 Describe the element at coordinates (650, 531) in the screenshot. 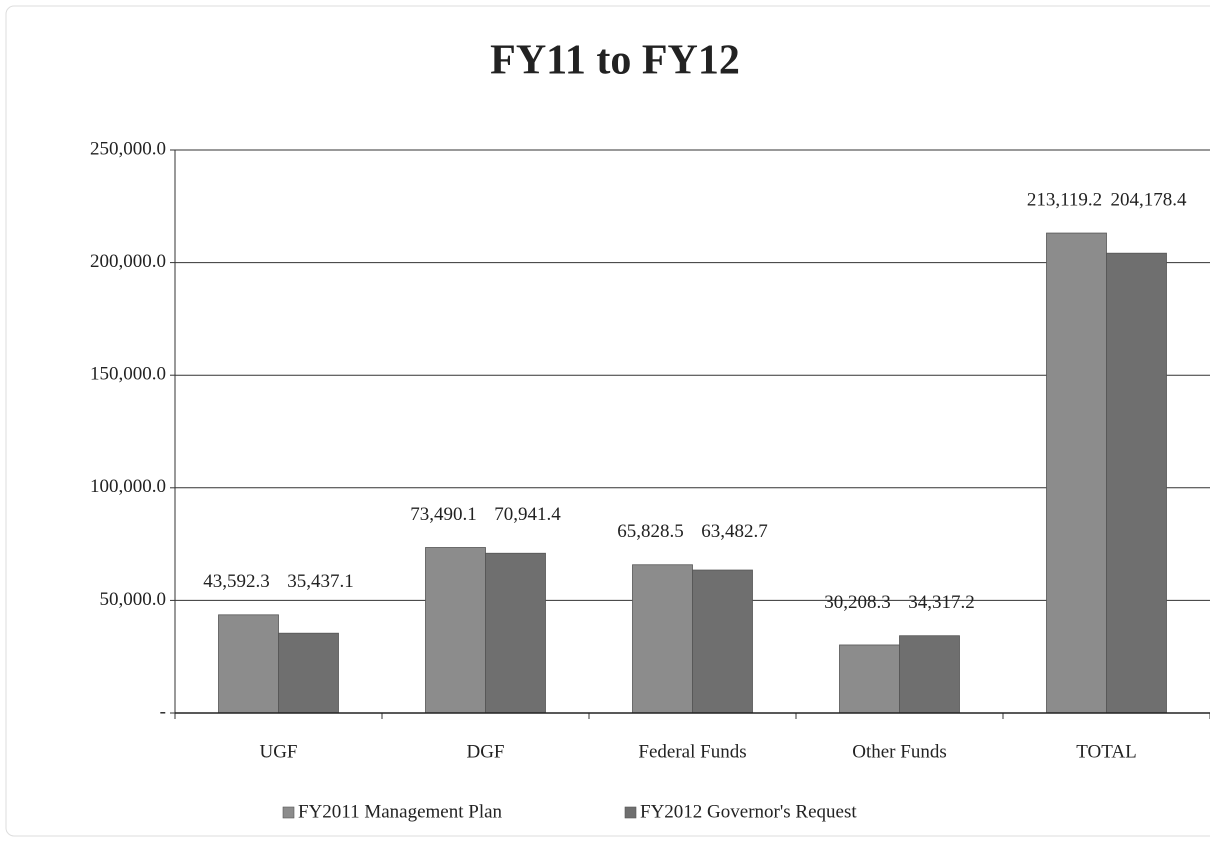

I see `value-label: 65,828.5` at that location.